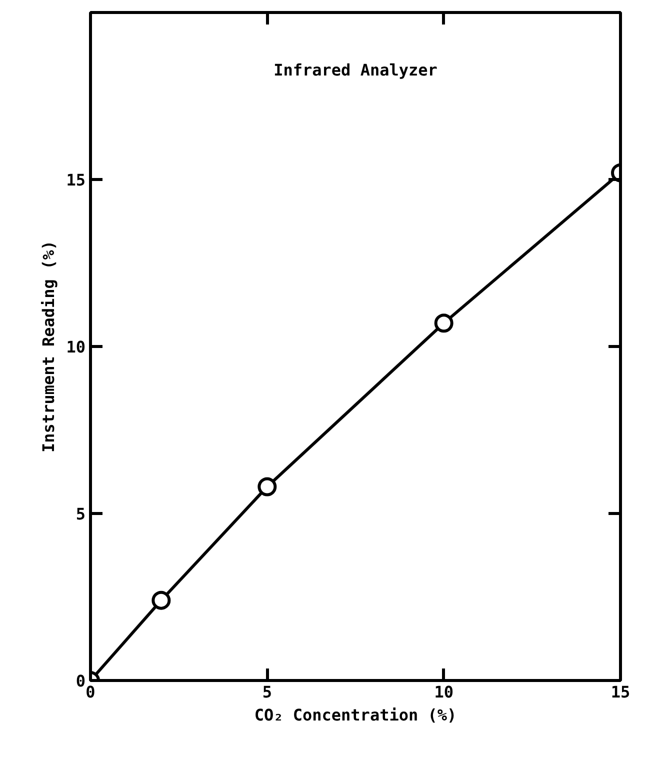 The image size is (653, 777). What do you see at coordinates (76, 180) in the screenshot?
I see `y-tick-label: 15` at bounding box center [76, 180].